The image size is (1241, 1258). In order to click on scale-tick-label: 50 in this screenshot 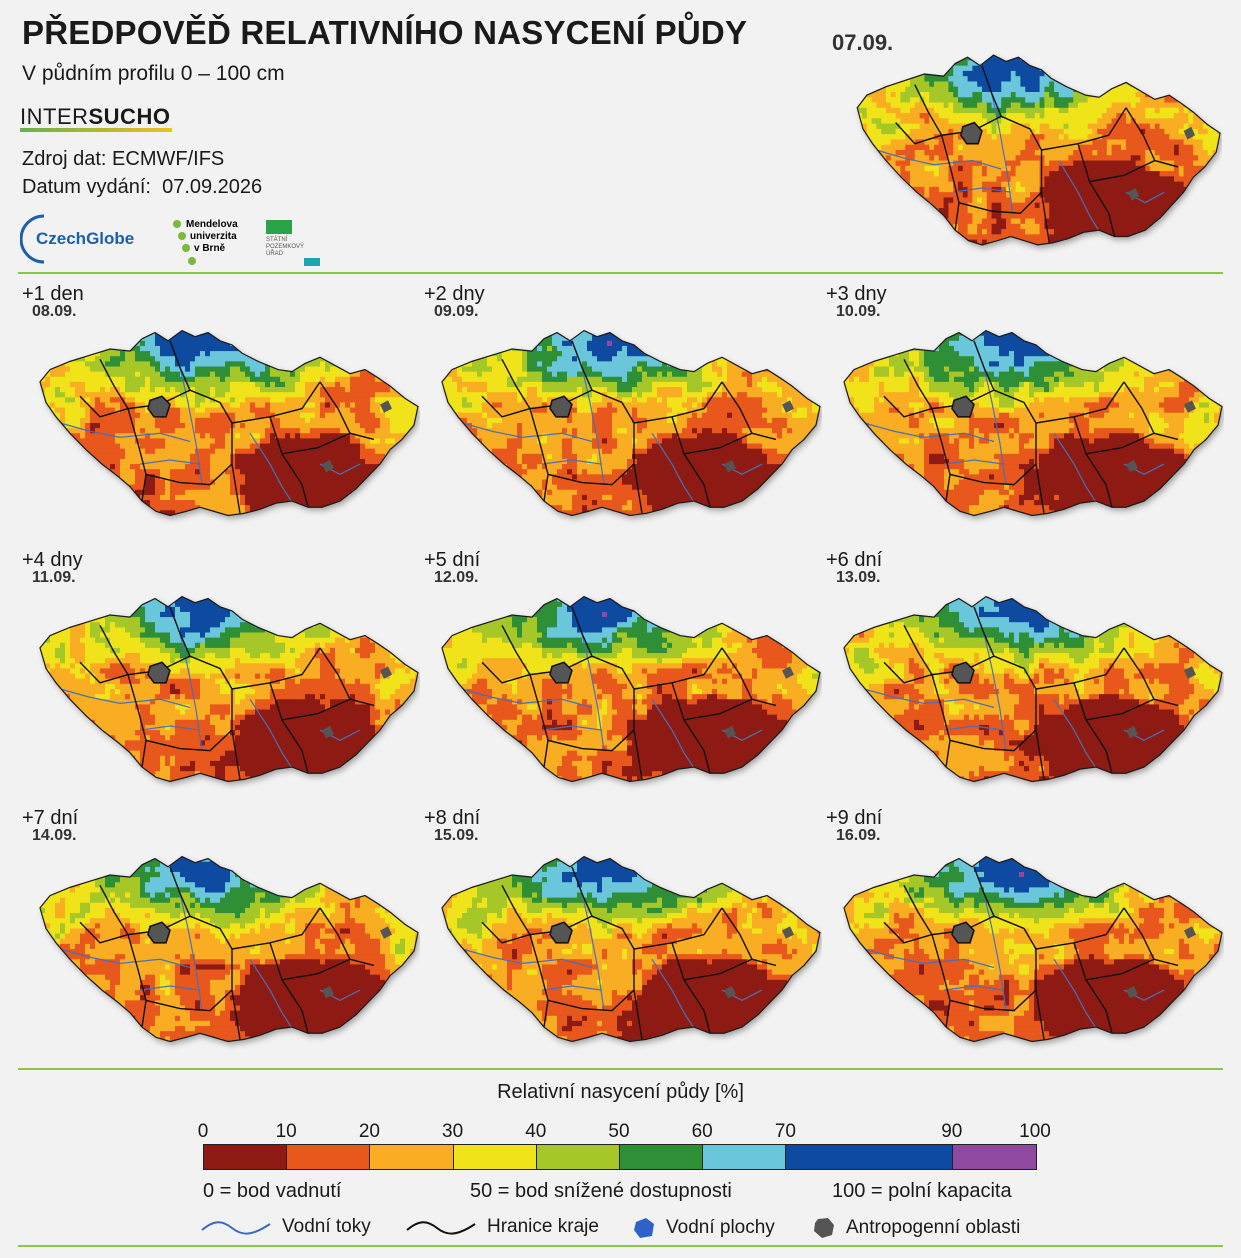, I will do `click(618, 1132)`.